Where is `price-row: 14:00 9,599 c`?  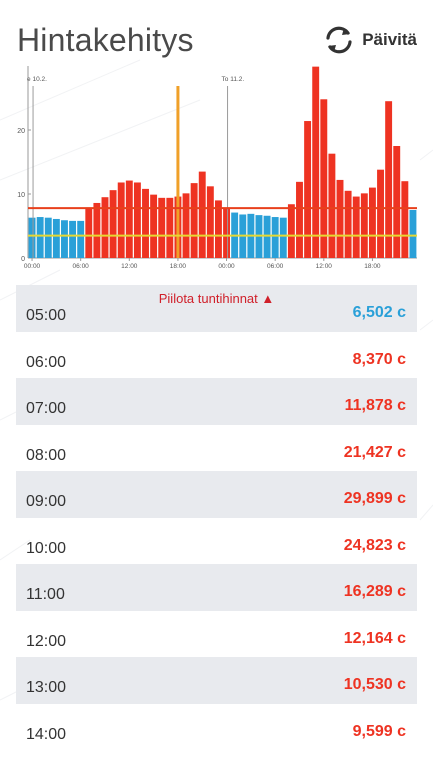 price-row: 14:00 9,599 c is located at coordinates (216, 727).